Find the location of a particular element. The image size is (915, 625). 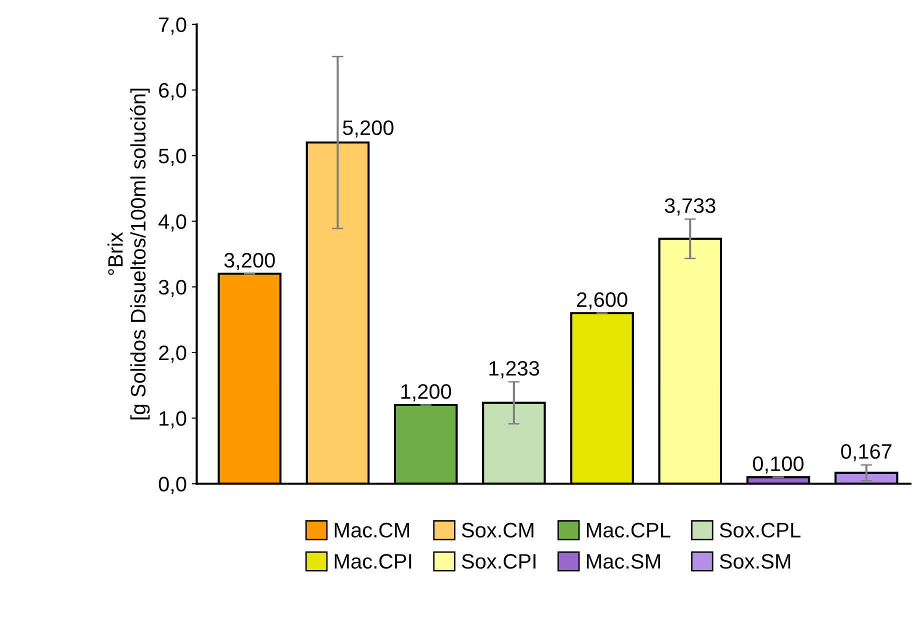

y-tick-label: 4,0 is located at coordinates (172, 223).